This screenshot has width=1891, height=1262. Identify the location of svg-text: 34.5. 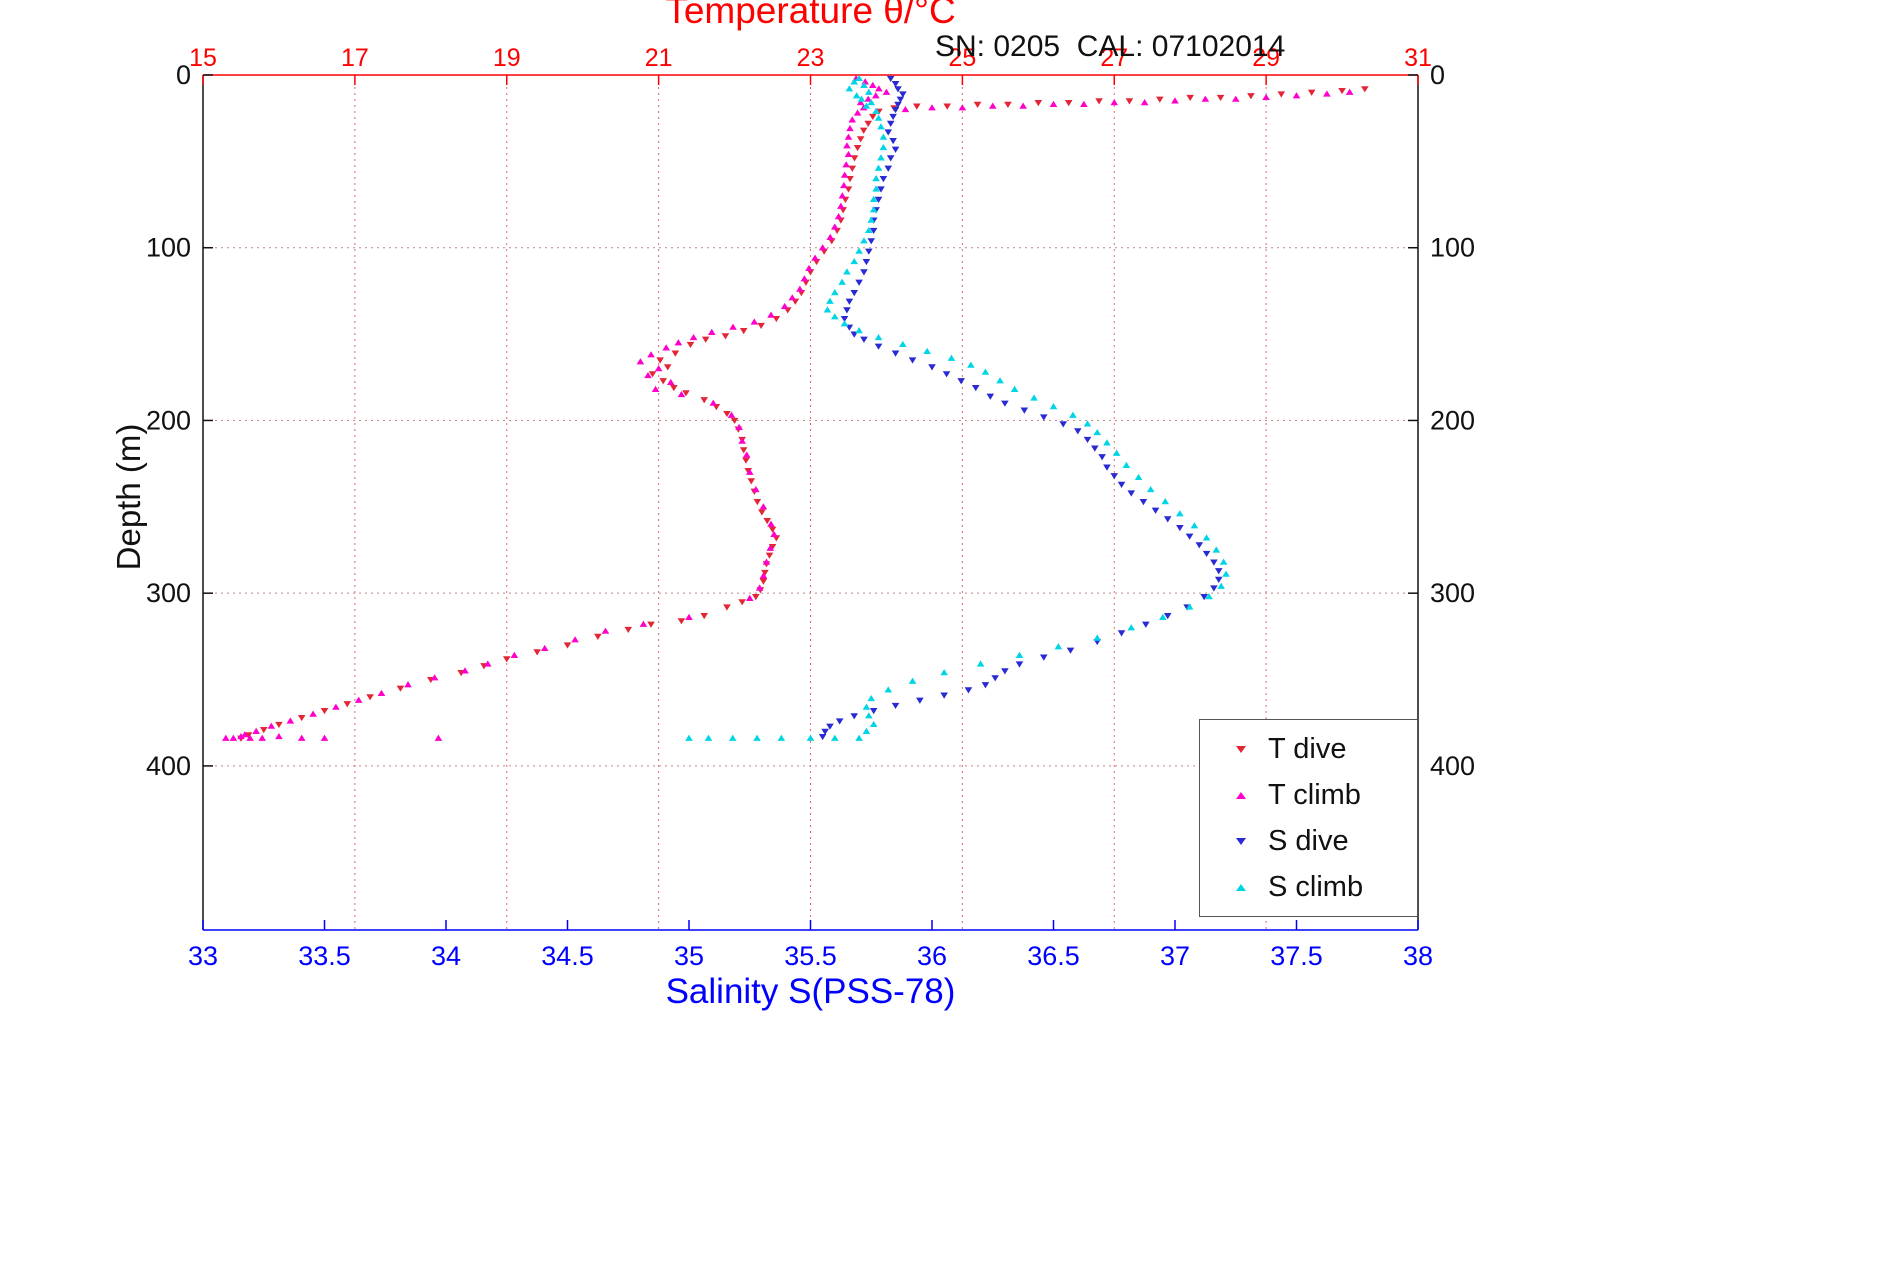
(567, 956).